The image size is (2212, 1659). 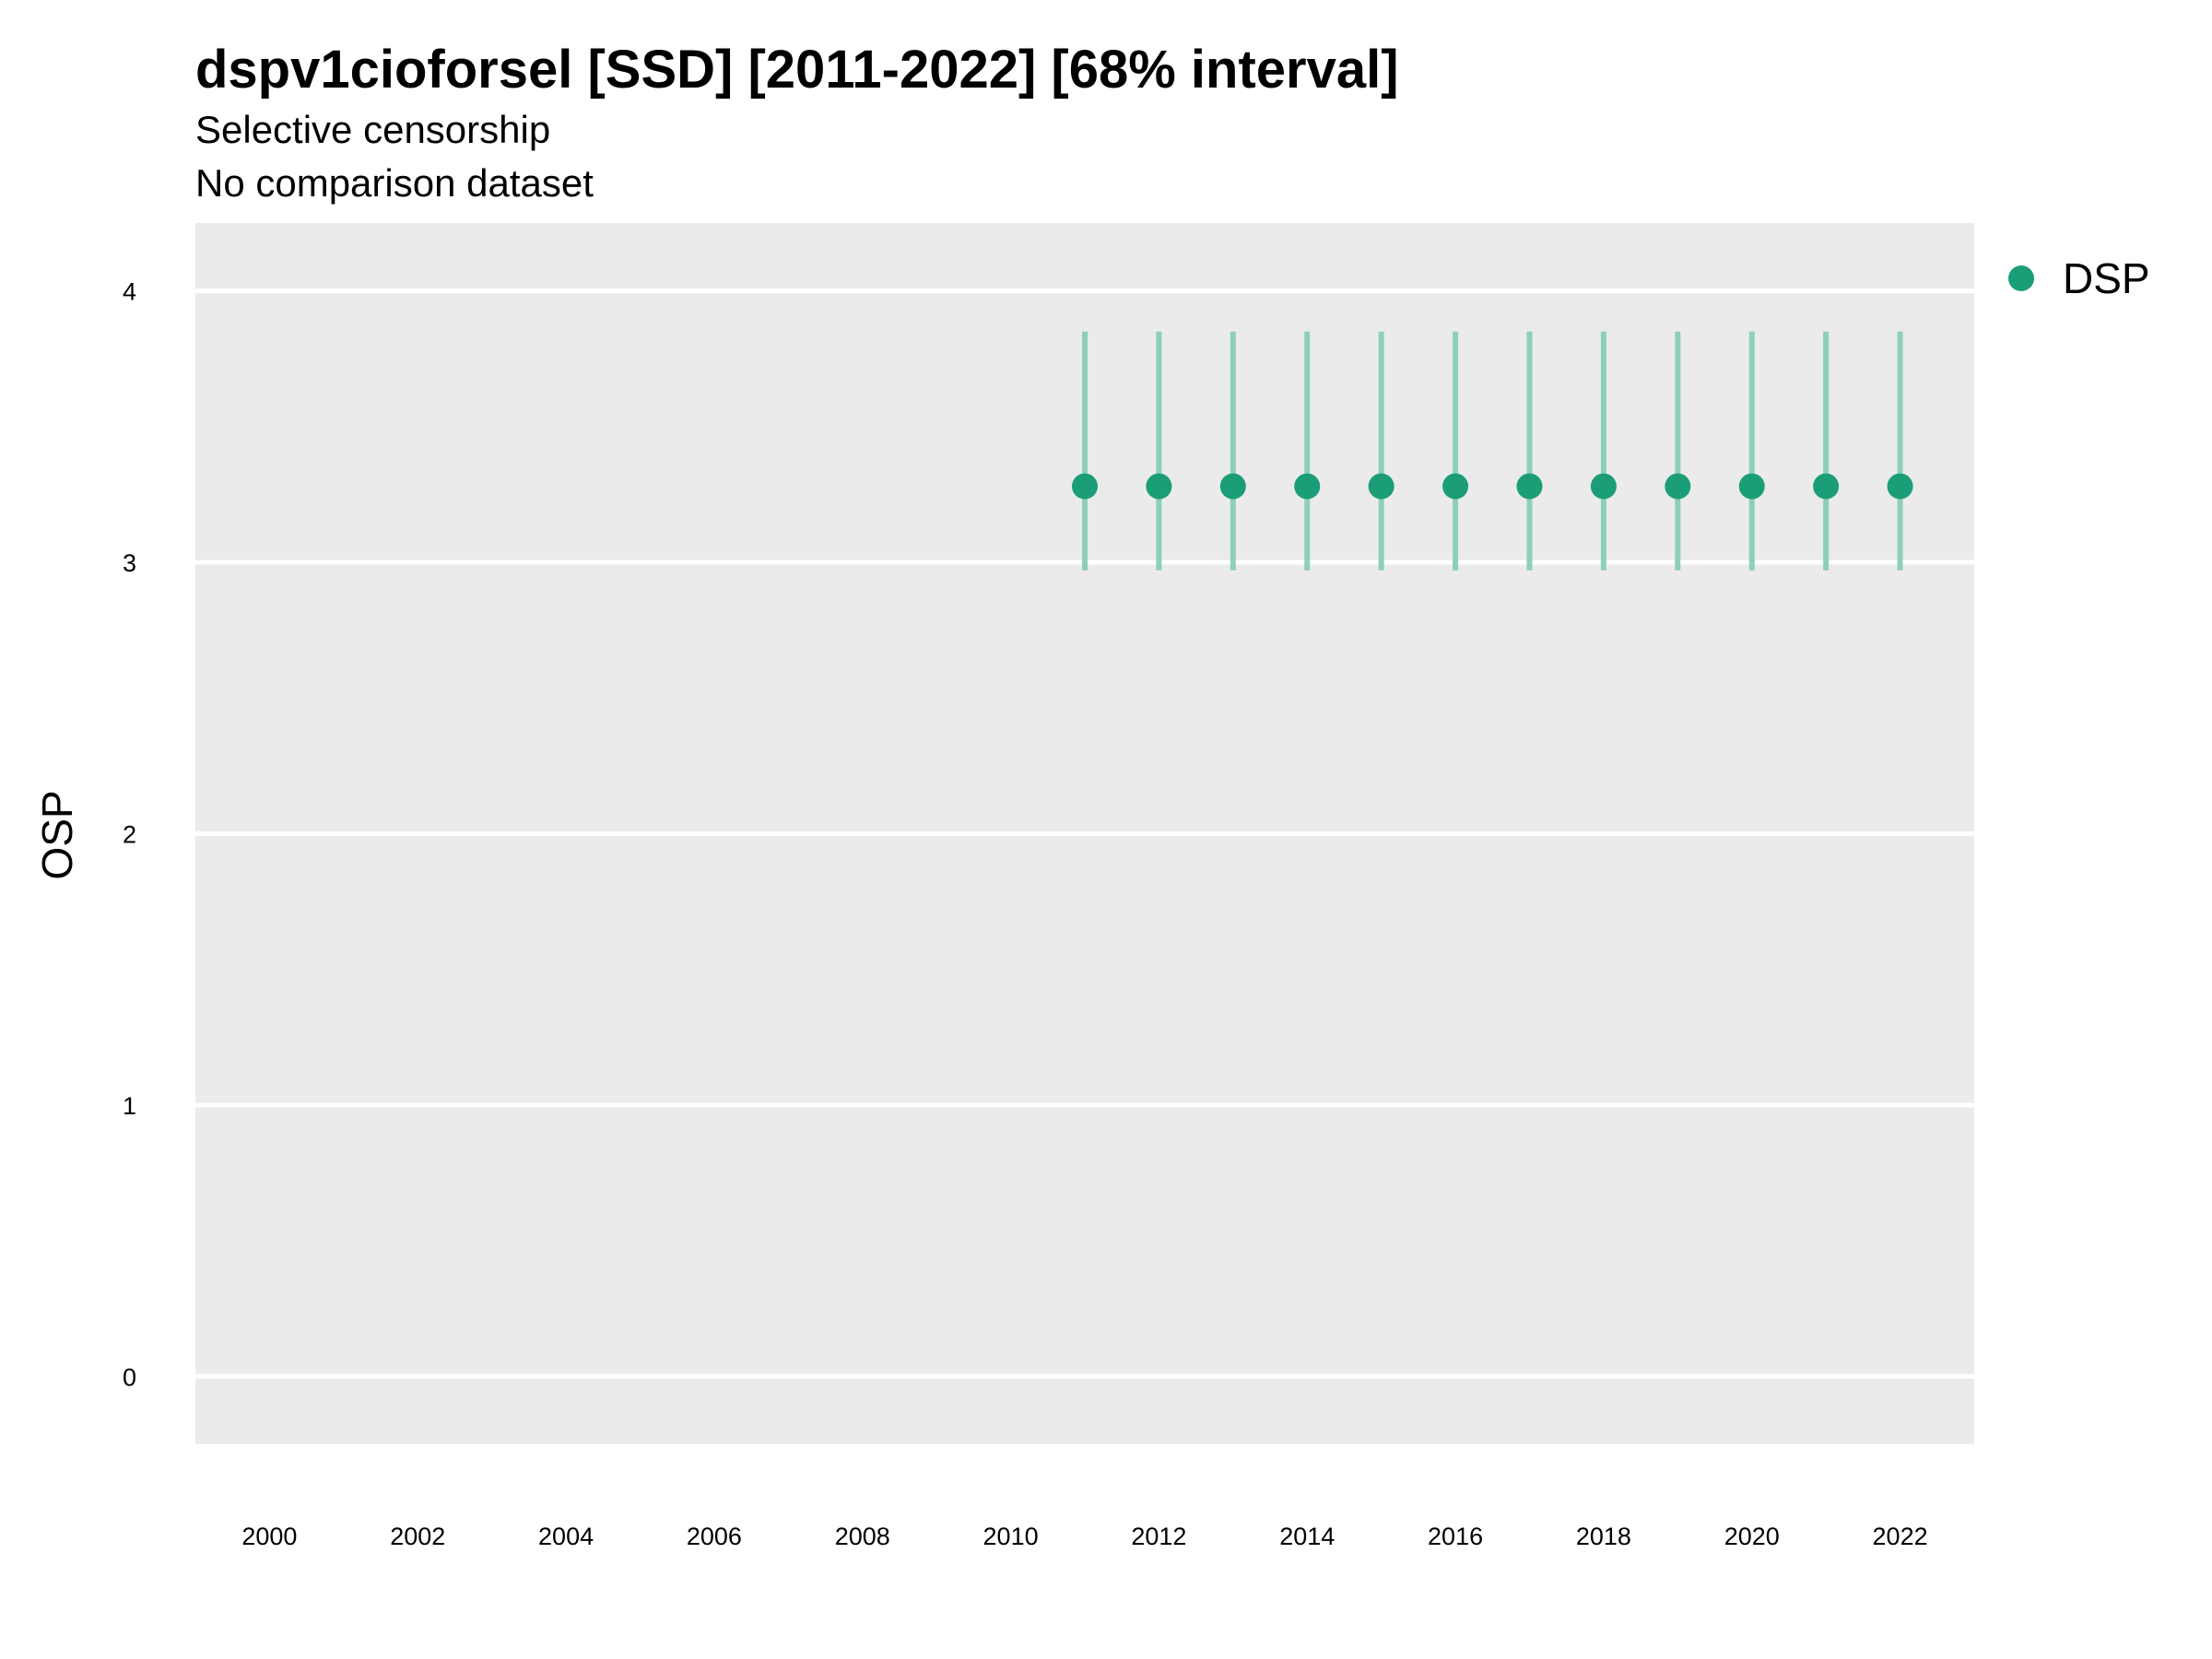 What do you see at coordinates (714, 1536) in the screenshot?
I see `x-tick-label: 2006` at bounding box center [714, 1536].